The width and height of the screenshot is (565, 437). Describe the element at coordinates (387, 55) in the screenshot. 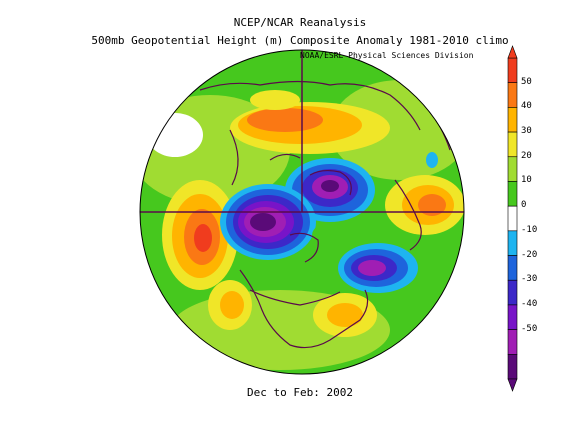

I see `credit-label: NOAA/ESRL Physical Sciences Division` at that location.